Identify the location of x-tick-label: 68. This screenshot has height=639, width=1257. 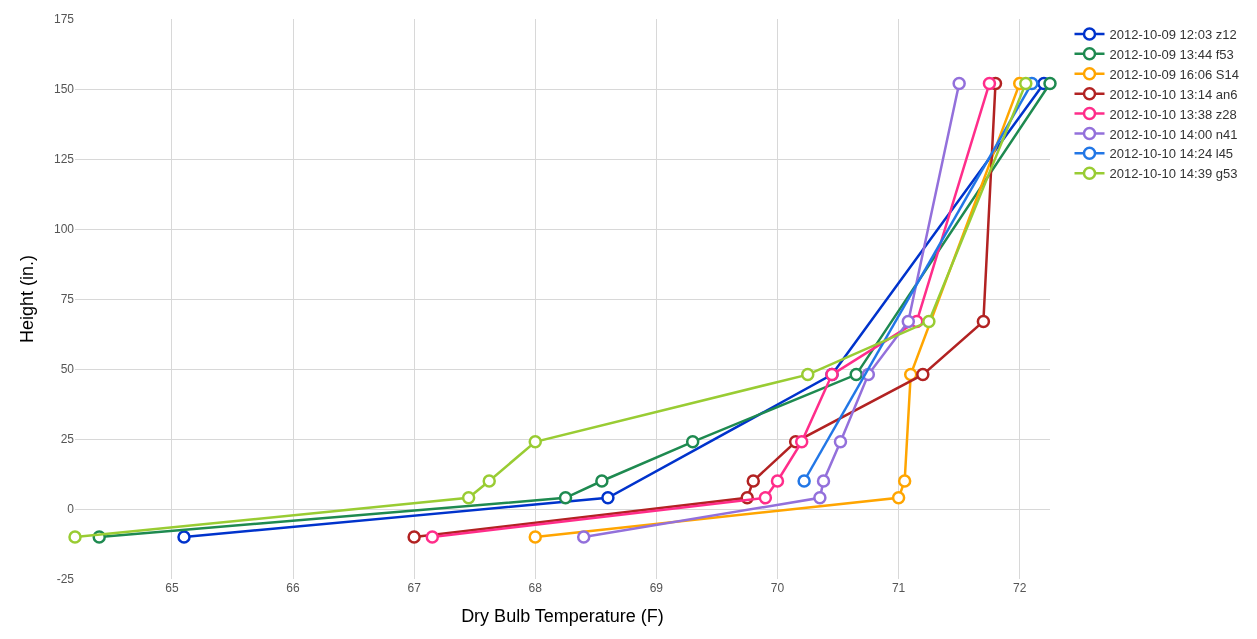
(535, 588).